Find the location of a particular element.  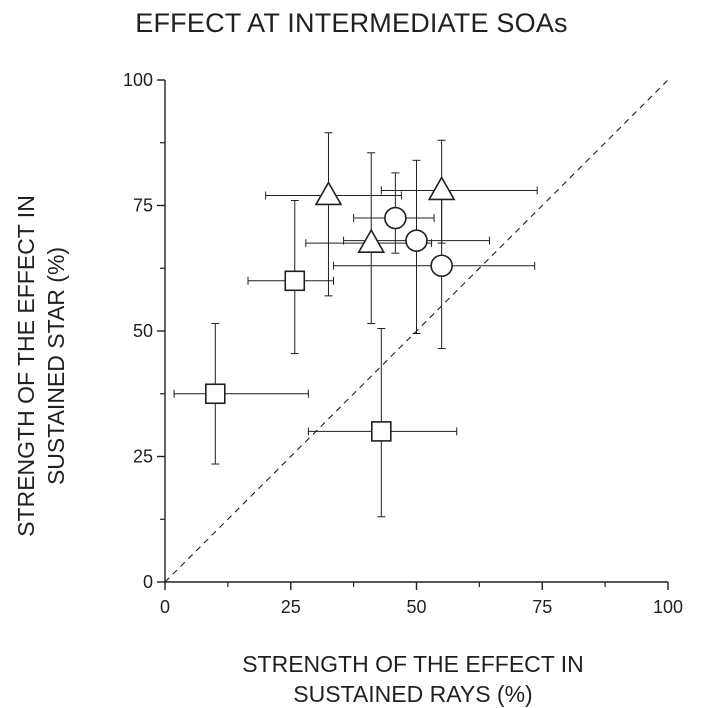

x-tick-label: 25 is located at coordinates (291, 607).